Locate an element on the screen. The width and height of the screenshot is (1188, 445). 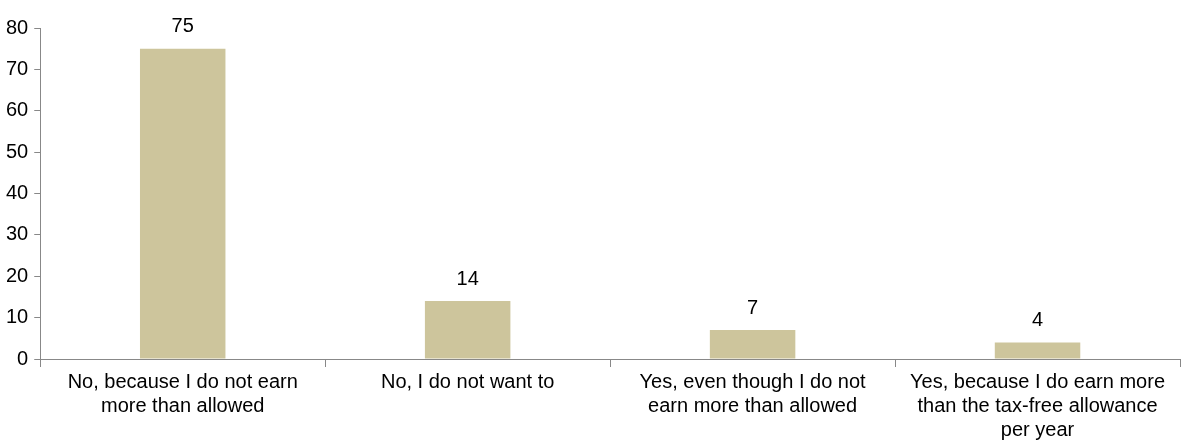
y-tick-label: 30 is located at coordinates (17, 233).